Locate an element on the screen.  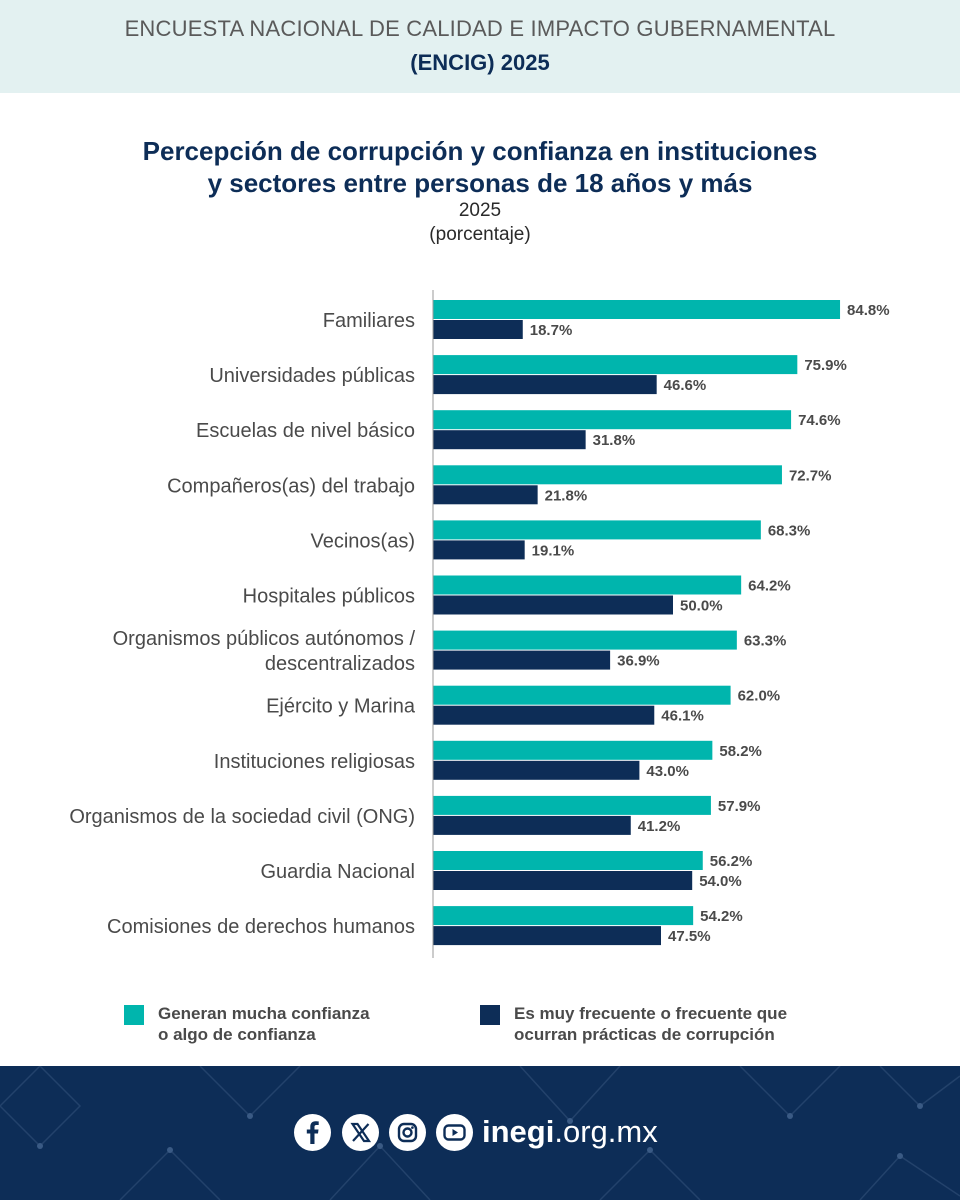
youtube-icon is located at coordinates (454, 1132).